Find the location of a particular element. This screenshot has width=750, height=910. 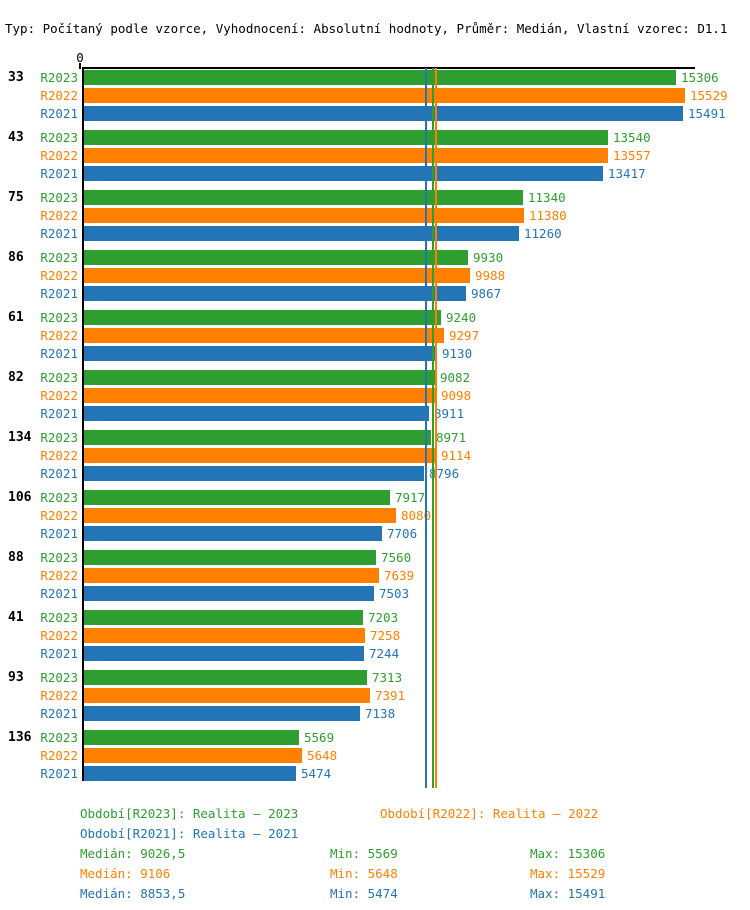

bar-area: 9114 is located at coordinates (277, 455).